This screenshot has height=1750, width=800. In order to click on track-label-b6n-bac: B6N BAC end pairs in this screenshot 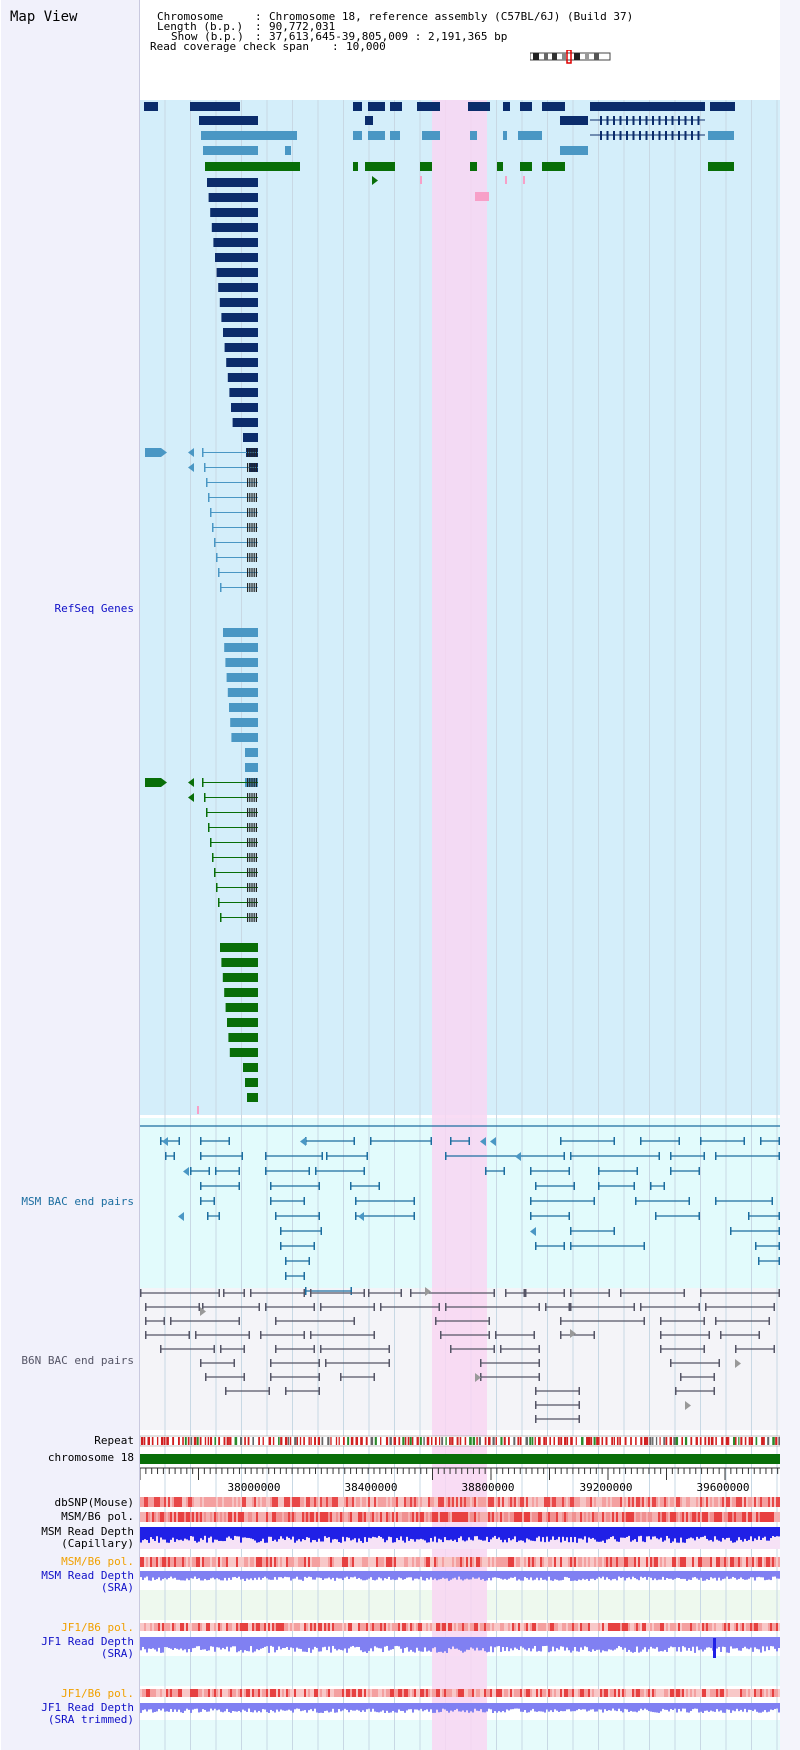, I will do `click(77, 1360)`.